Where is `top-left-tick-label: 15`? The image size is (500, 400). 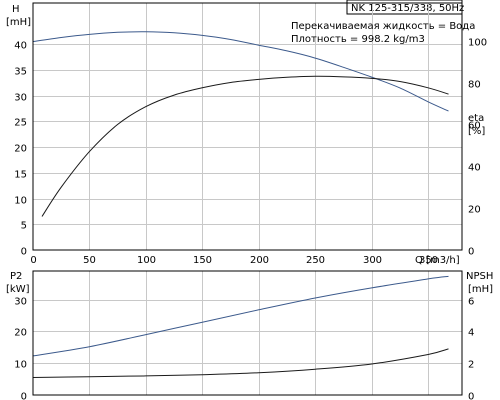 top-left-tick-label: 15 is located at coordinates (20, 175).